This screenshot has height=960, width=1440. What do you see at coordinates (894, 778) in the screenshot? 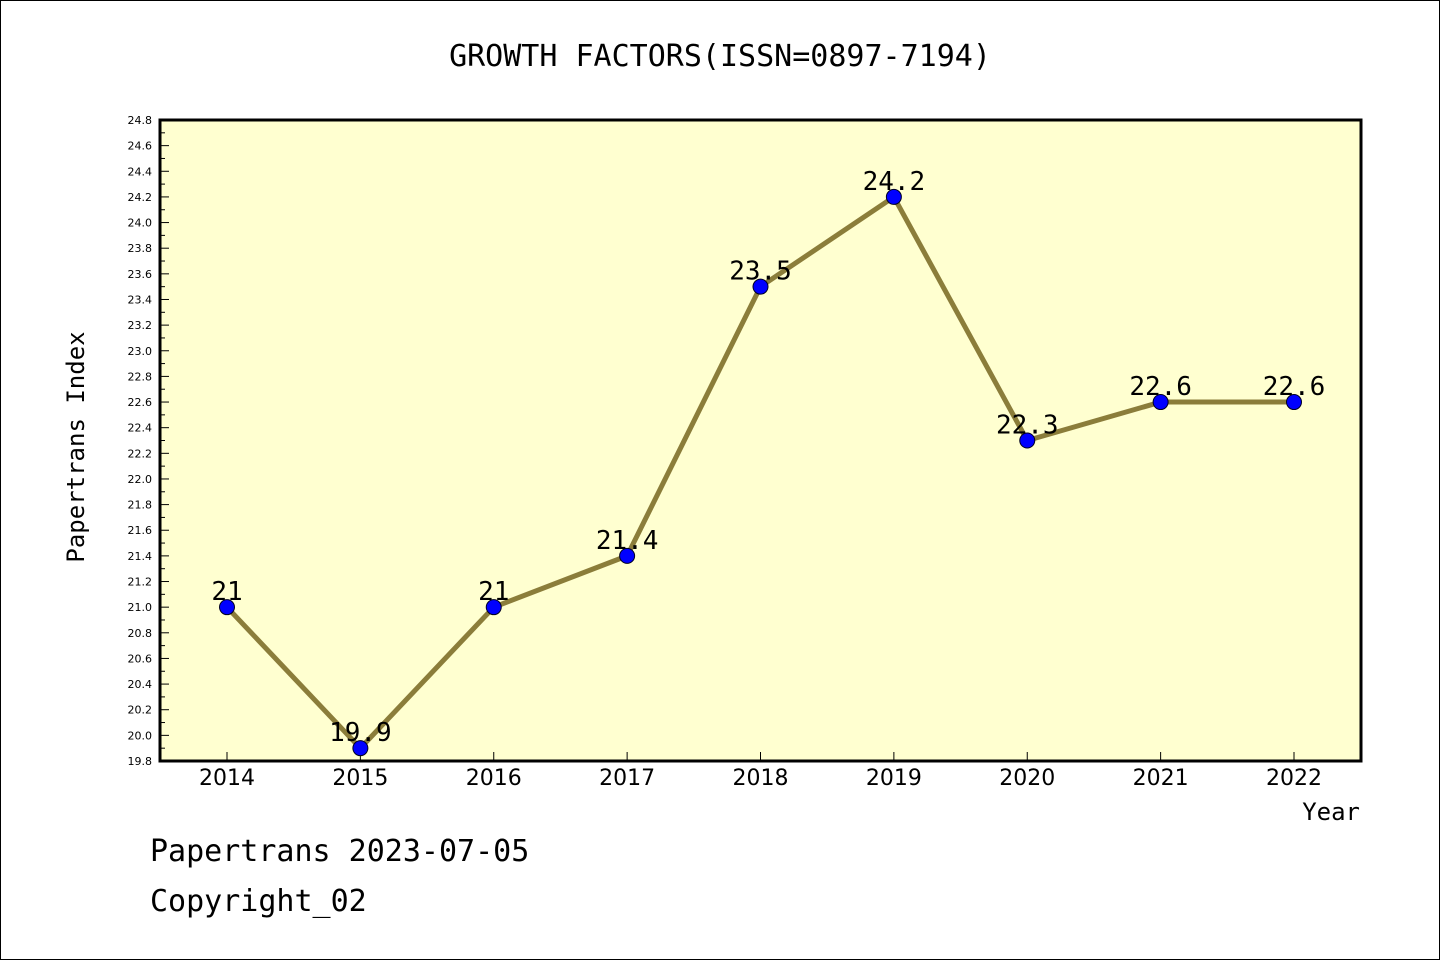
I see `x-tick-label: 2019` at bounding box center [894, 778].